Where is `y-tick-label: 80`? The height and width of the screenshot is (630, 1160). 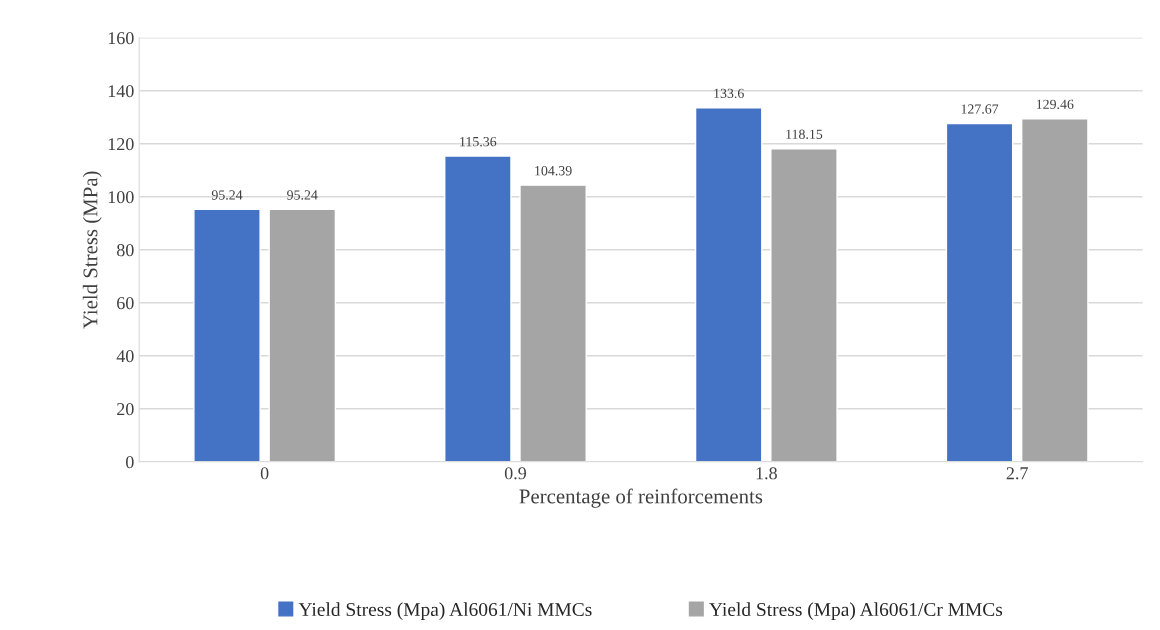
y-tick-label: 80 is located at coordinates (125, 250).